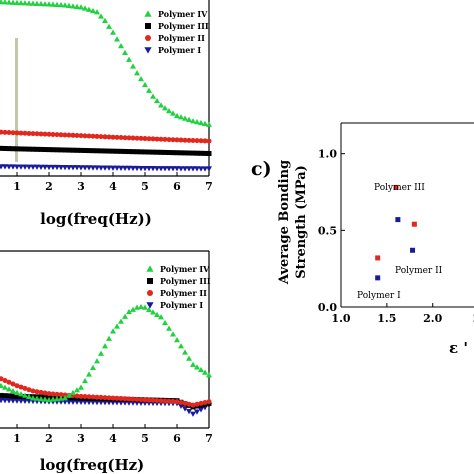 Image resolution: width=474 pixels, height=474 pixels. Describe the element at coordinates (145, 186) in the screenshot. I see `x-tick-label: 5` at that location.